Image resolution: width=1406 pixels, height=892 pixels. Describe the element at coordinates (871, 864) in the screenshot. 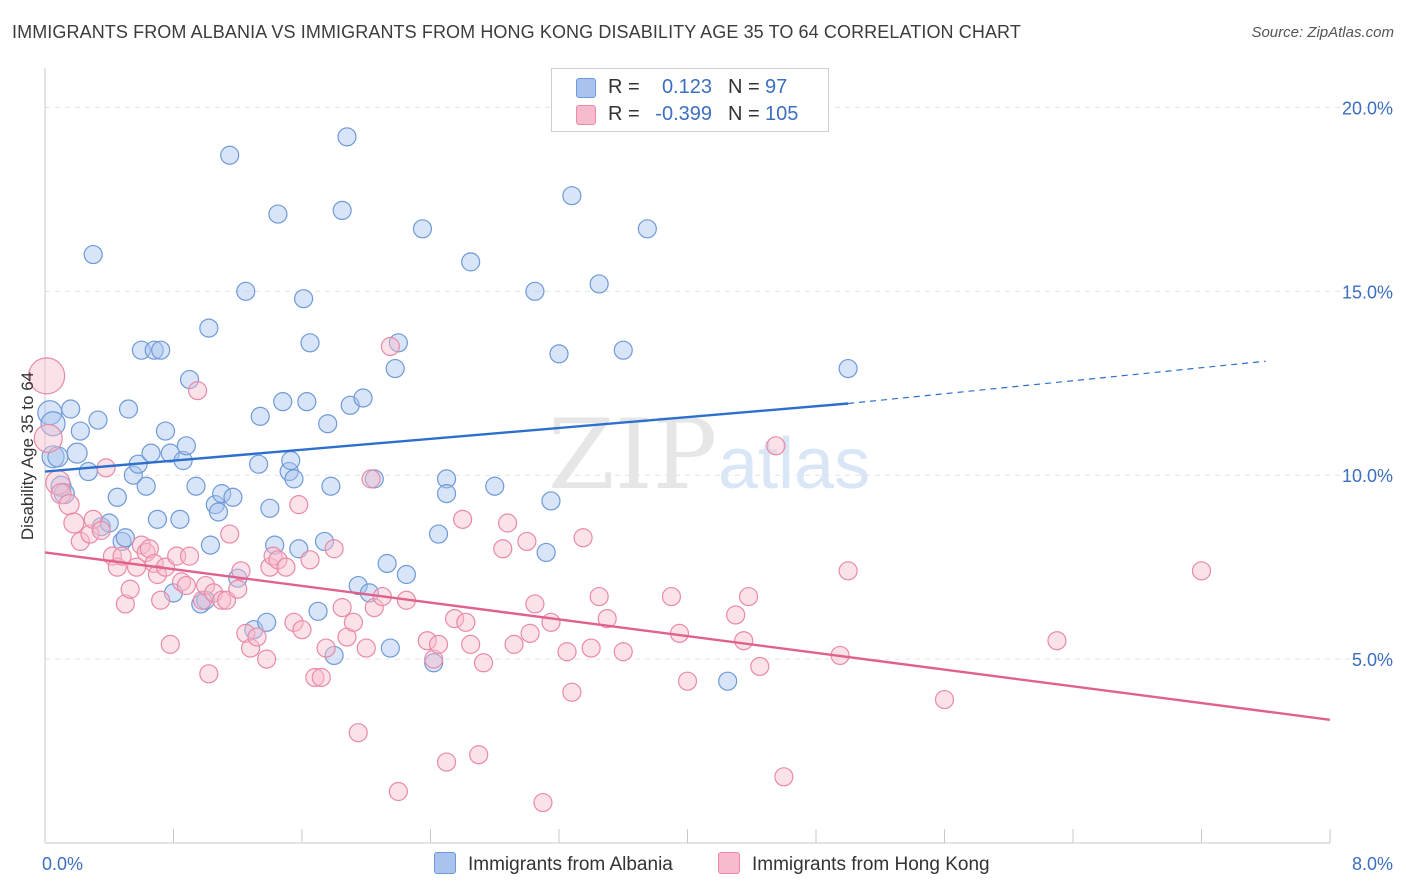

I see `bottom-legend-label-hongkong: Immigrants from Hong Kong` at that location.